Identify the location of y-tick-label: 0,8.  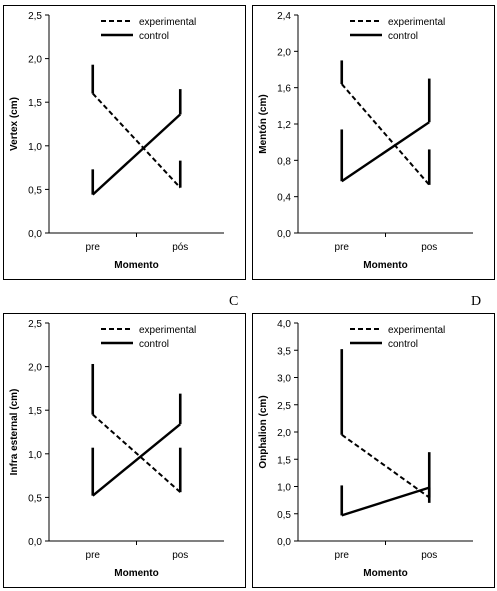
(284, 161).